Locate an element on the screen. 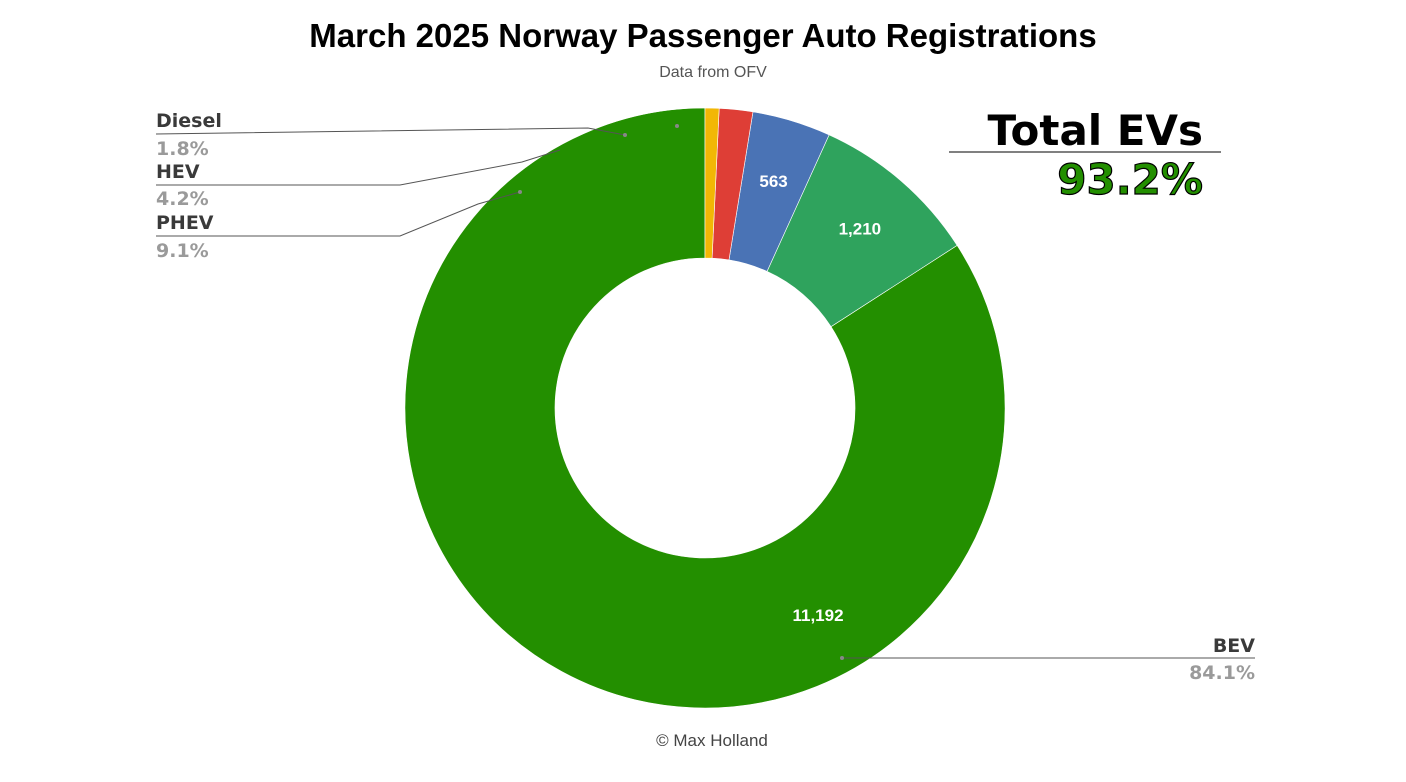 The image size is (1406, 782). value-label-hev: 563 is located at coordinates (773, 181).